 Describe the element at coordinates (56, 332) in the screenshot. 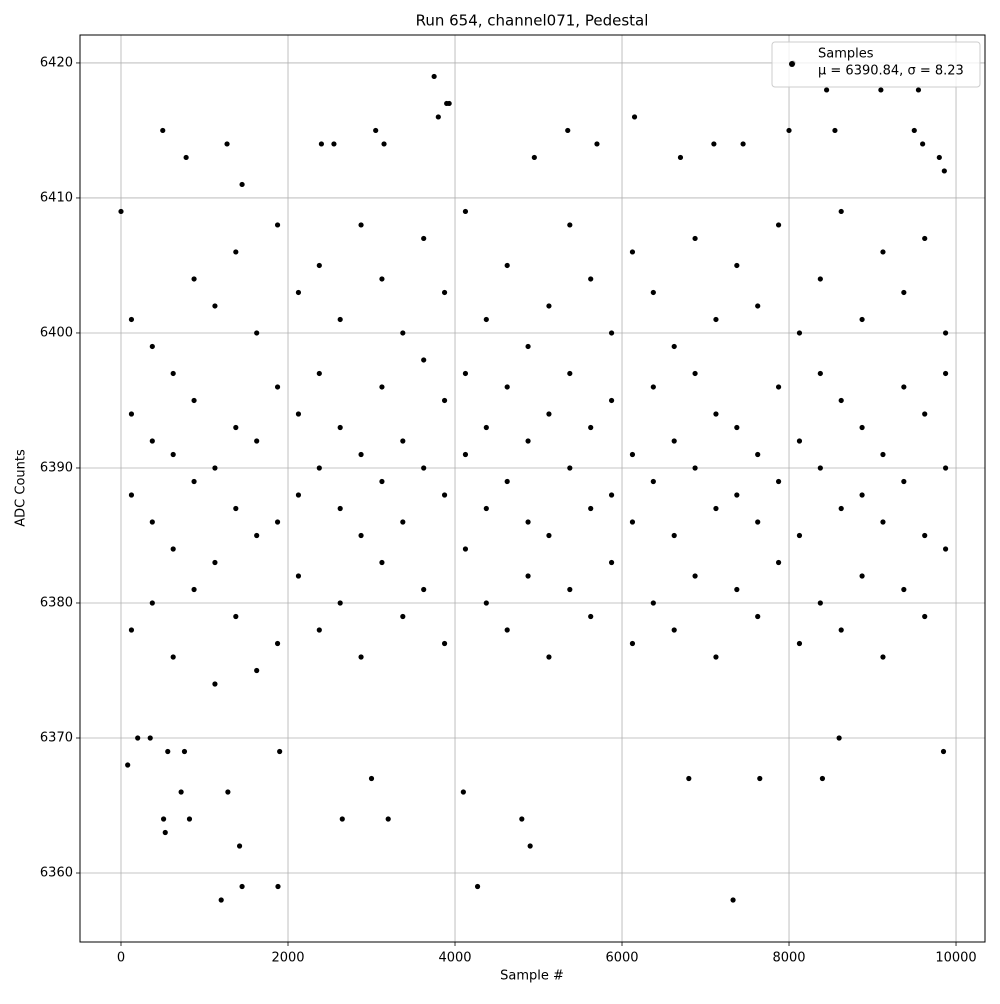

I see `y-tick-label: 6400` at that location.